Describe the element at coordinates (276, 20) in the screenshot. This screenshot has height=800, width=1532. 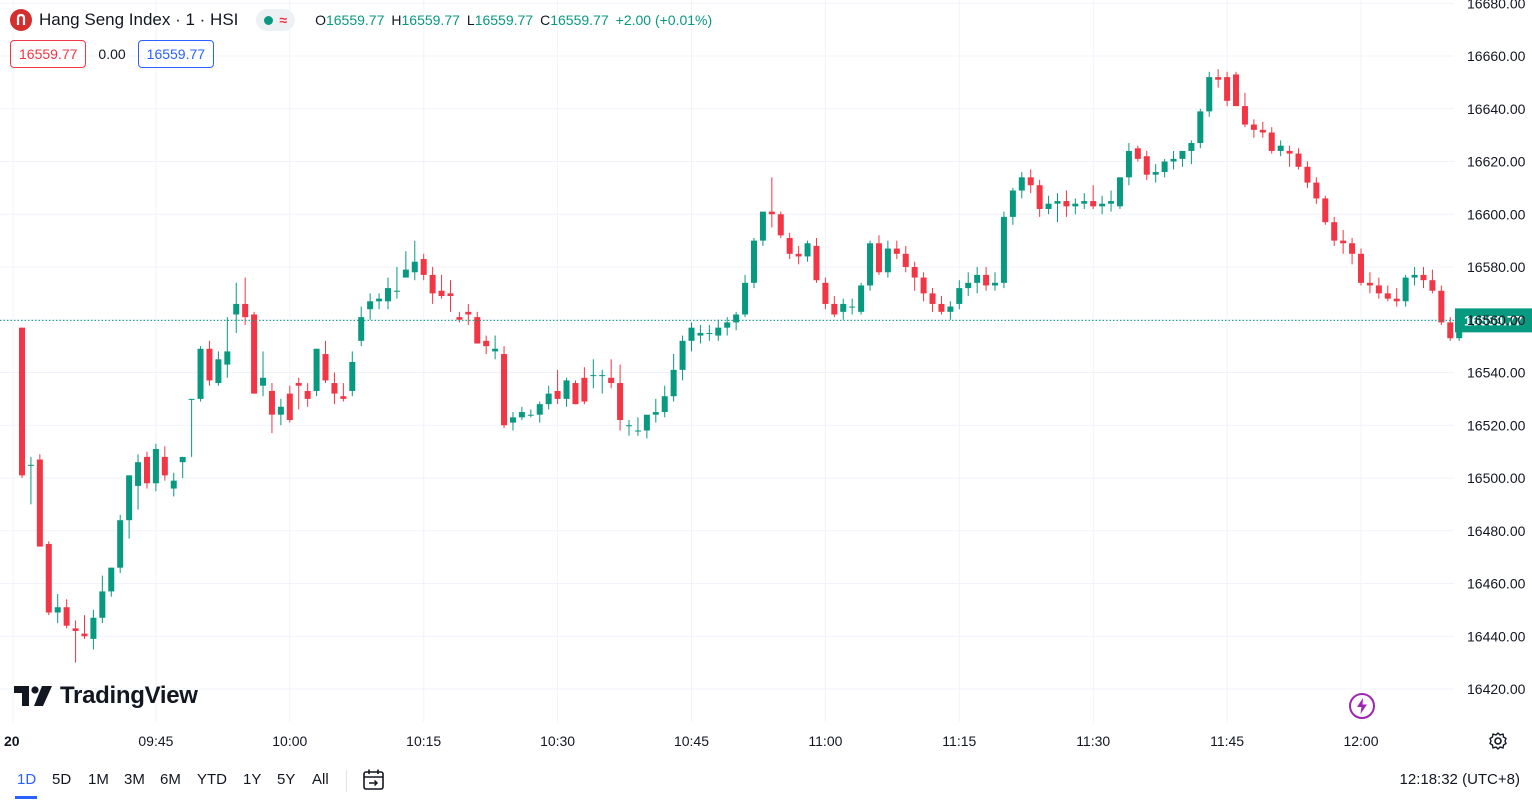
I see `market-status-pill: ≈` at that location.